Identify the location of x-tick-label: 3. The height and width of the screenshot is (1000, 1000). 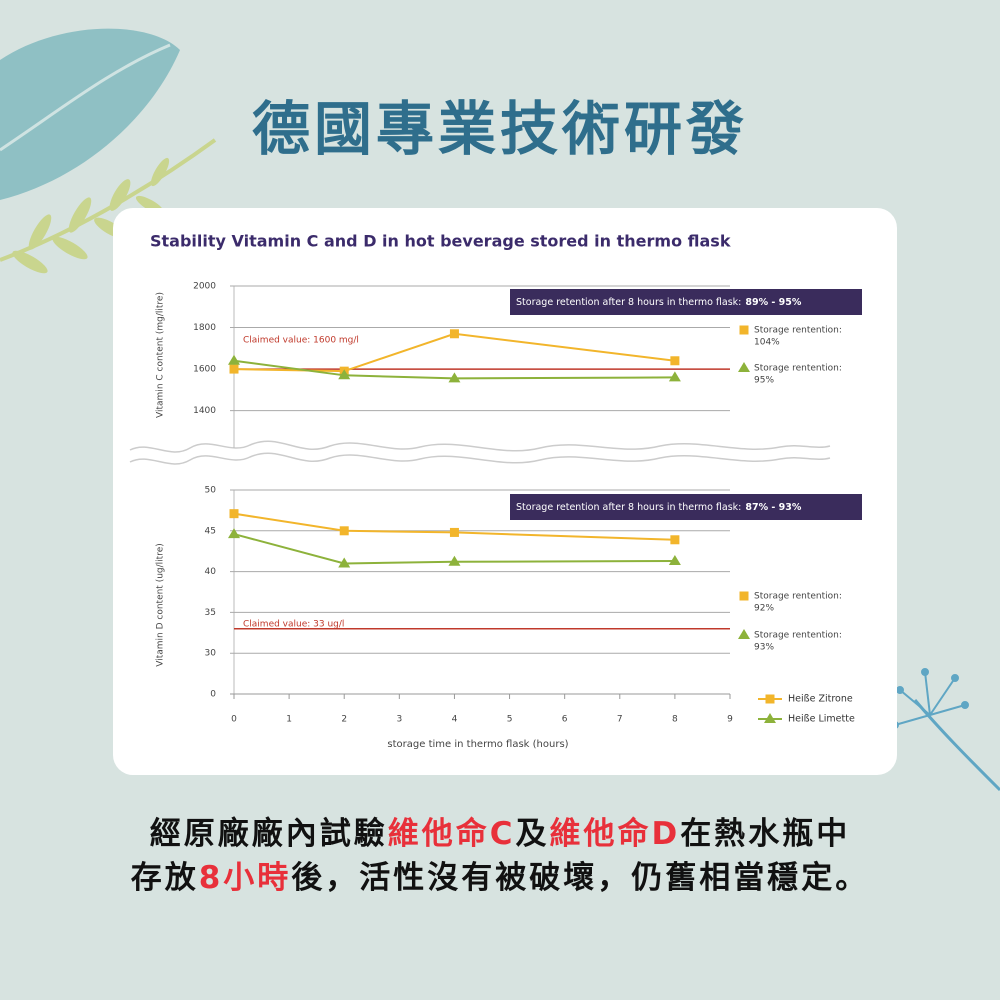
(399, 720).